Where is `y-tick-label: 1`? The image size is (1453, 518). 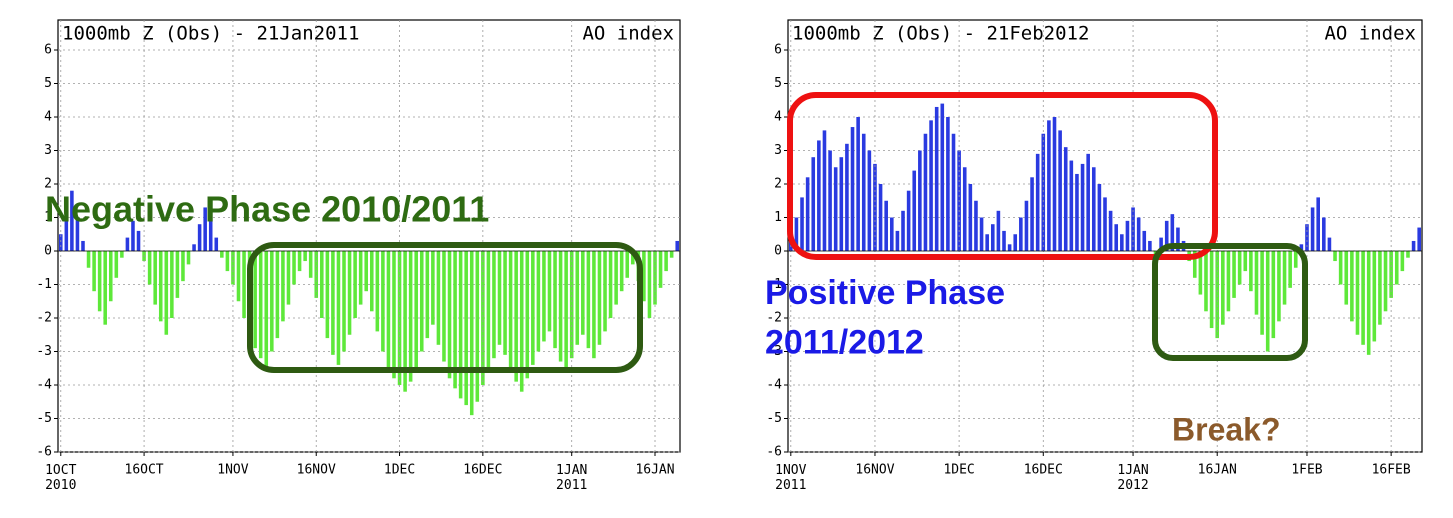
y-tick-label: 1 is located at coordinates (778, 217).